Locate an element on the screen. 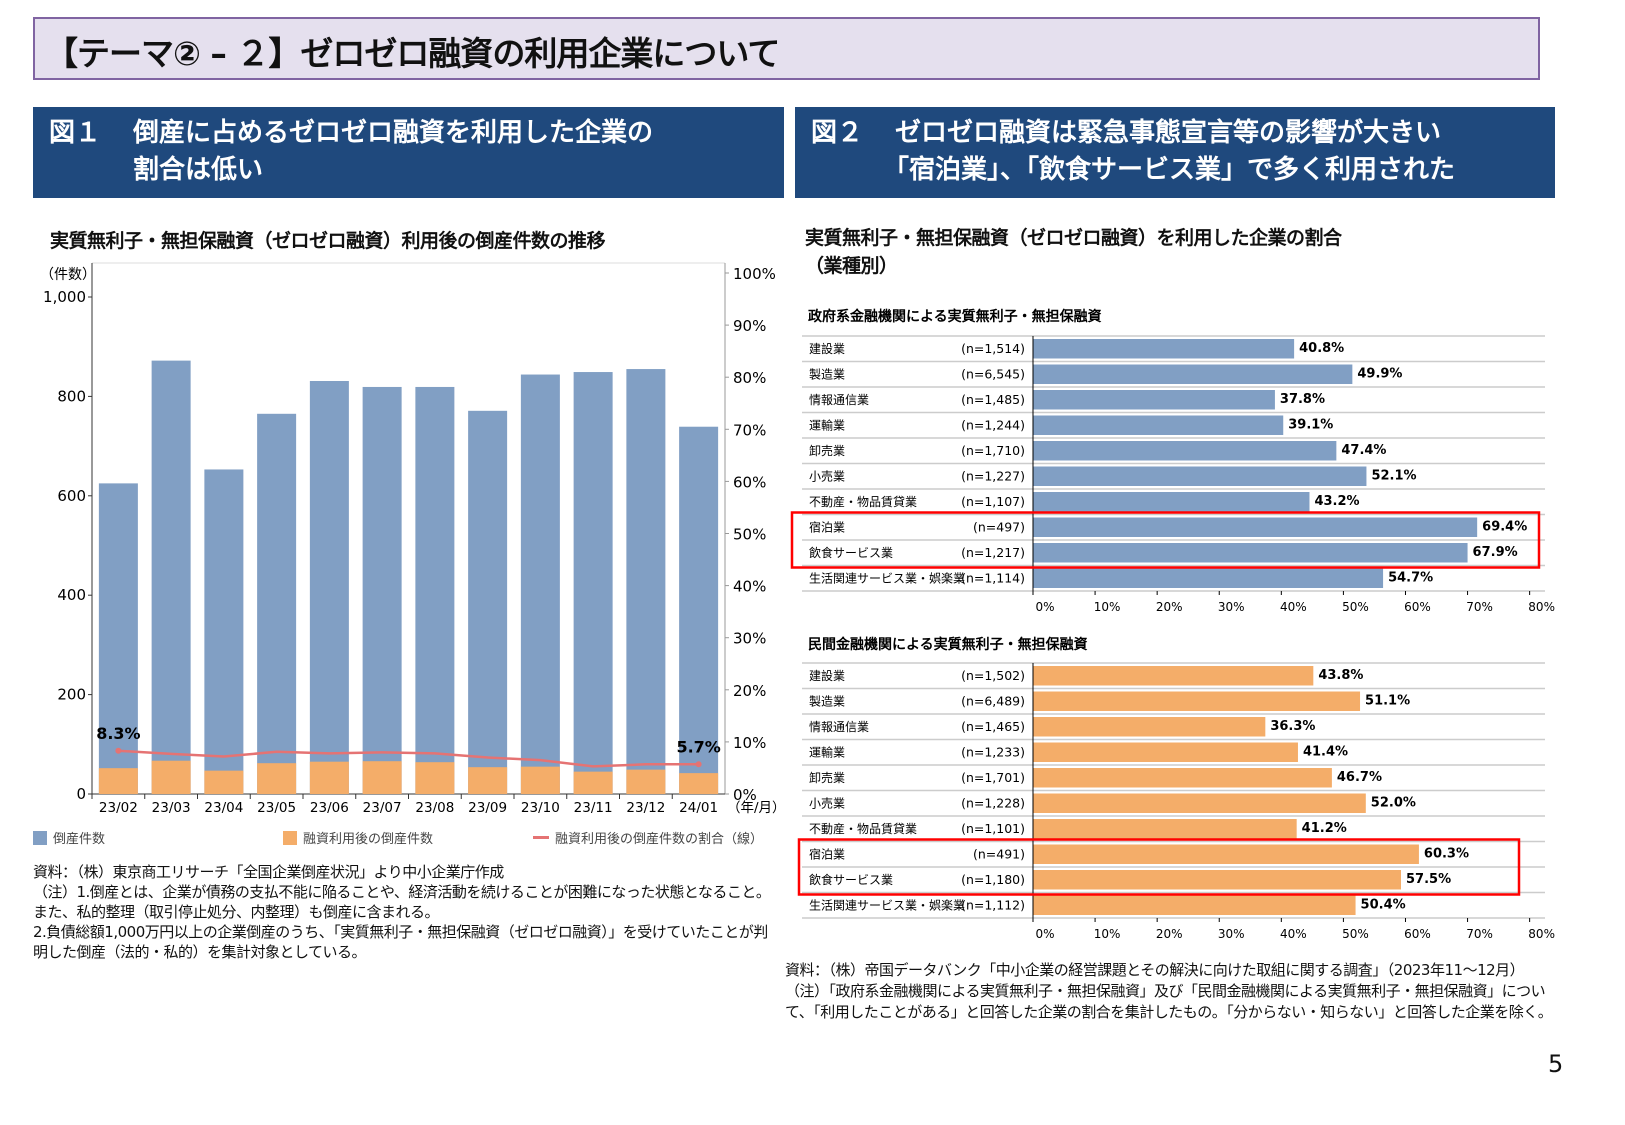 Image resolution: width=1625 pixels, height=1125 pixels. y-tick-label: 0 is located at coordinates (81, 794).